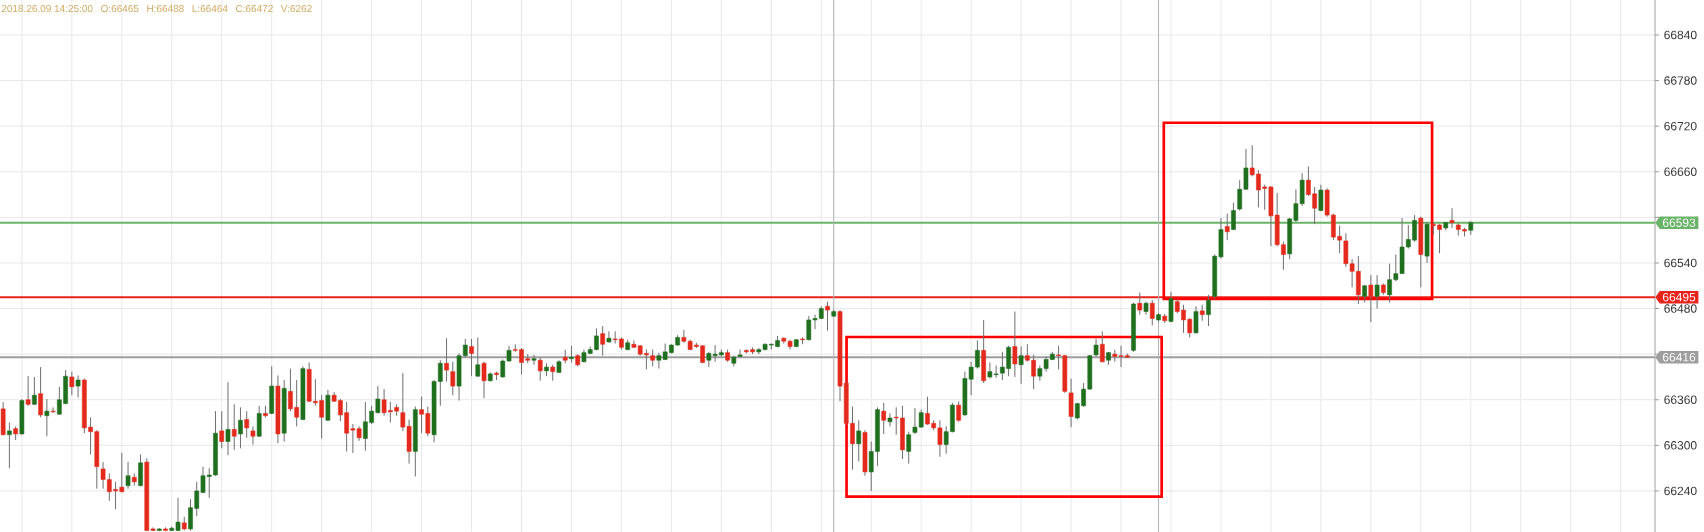  Describe the element at coordinates (1679, 297) in the screenshot. I see `ref-line-label: 66495` at that location.